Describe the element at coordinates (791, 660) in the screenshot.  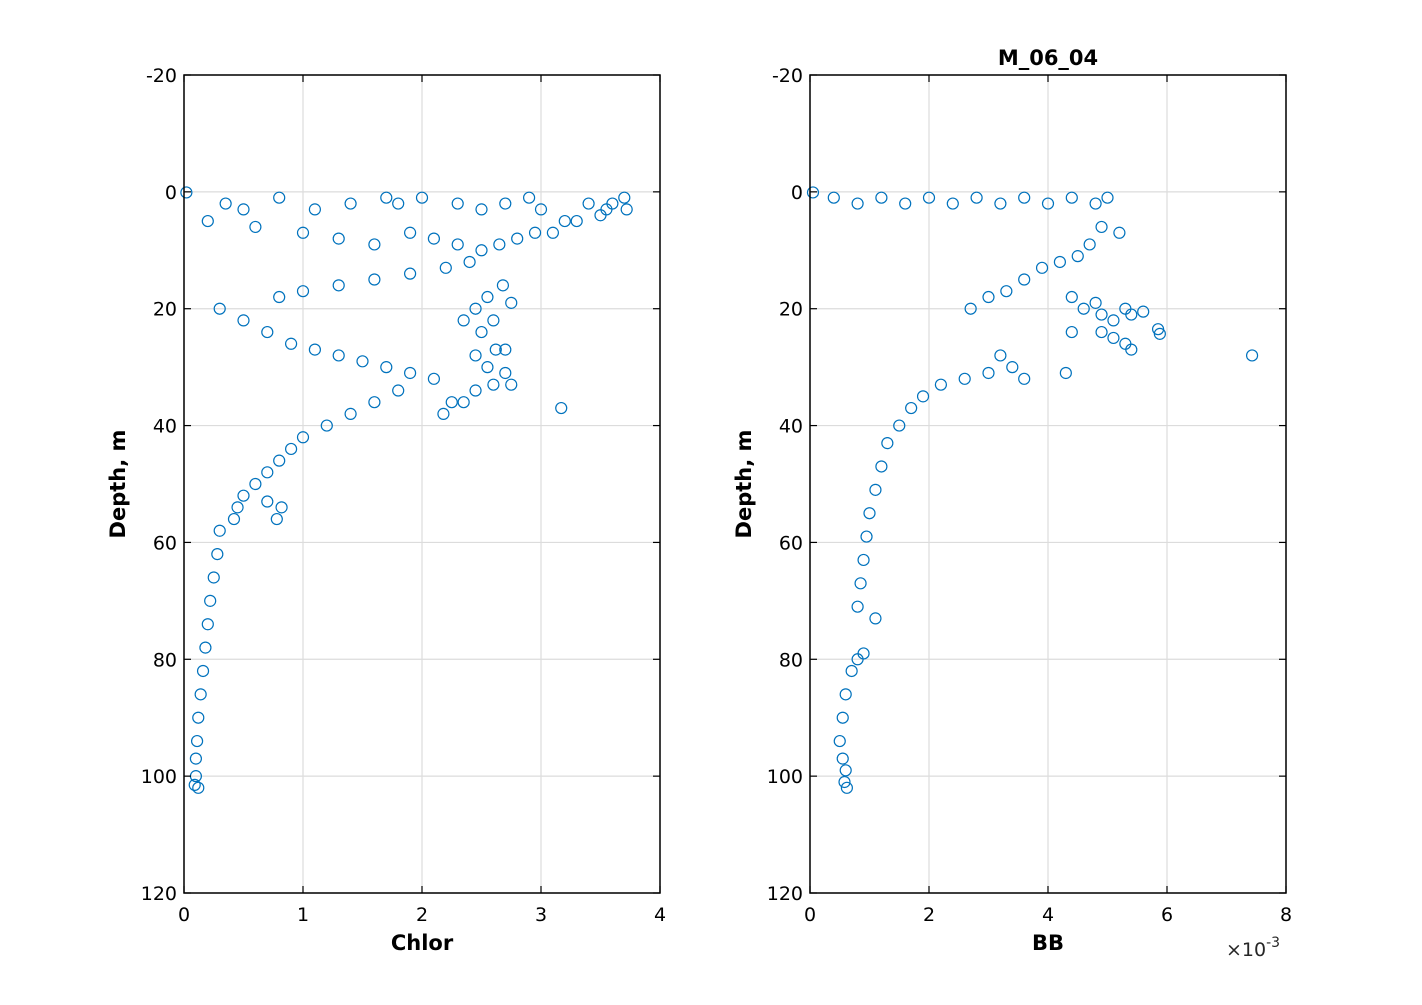
I see `y-tick-label: 80` at that location.